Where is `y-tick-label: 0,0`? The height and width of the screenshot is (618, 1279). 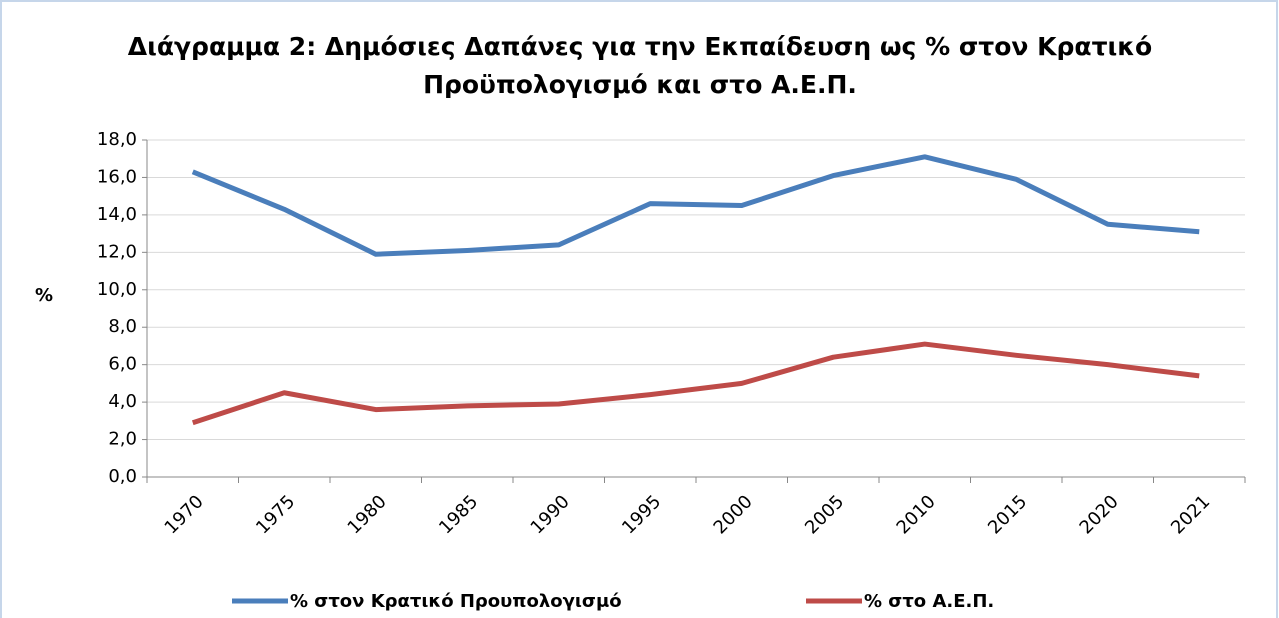 y-tick-label: 0,0 is located at coordinates (122, 476).